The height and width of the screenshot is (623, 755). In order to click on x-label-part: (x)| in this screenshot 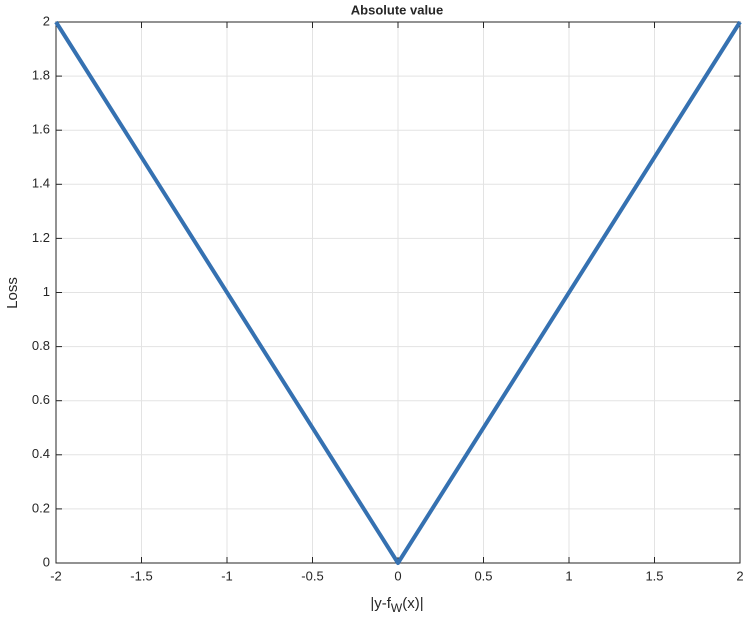, I will do `click(412, 603)`.